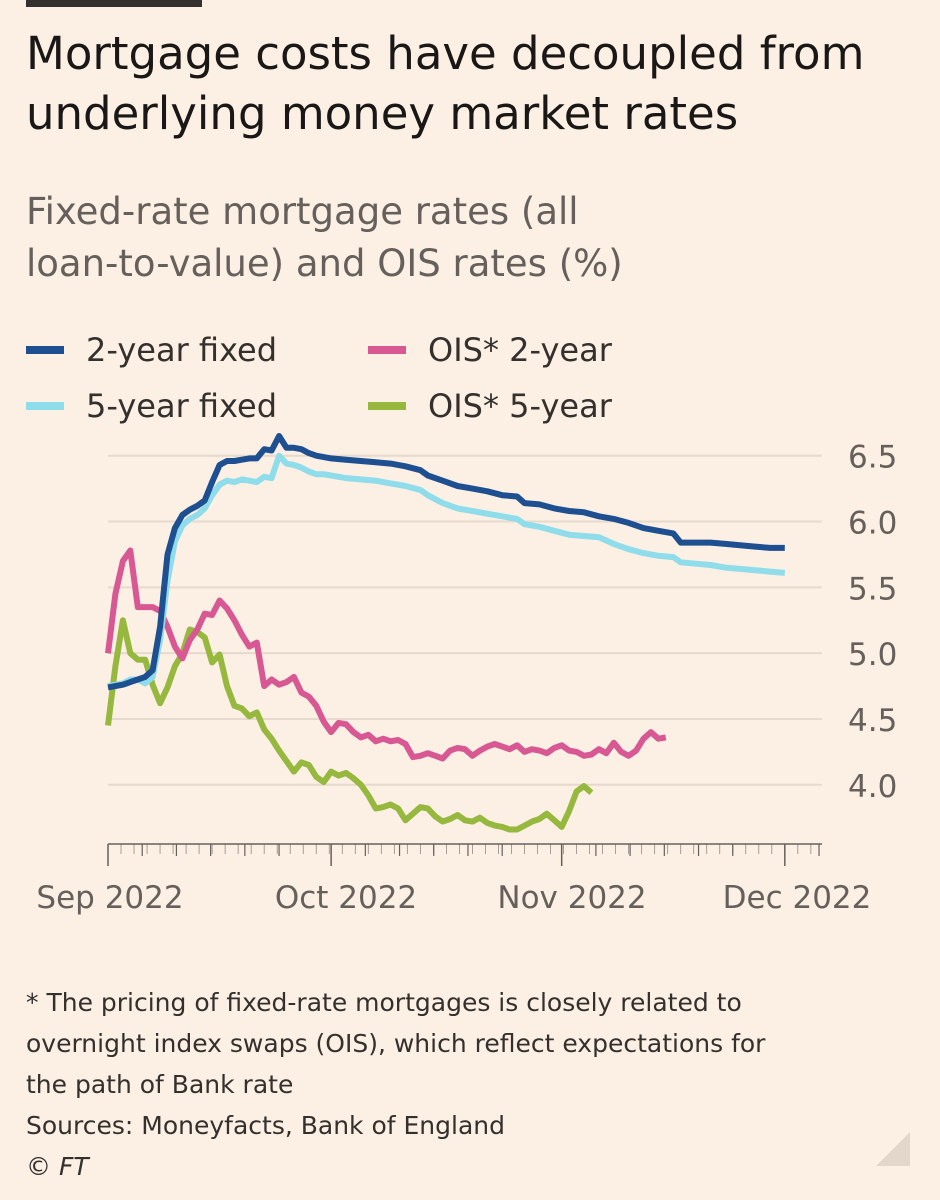  I want to click on legend-swatch-2-year-fixed, so click(45, 350).